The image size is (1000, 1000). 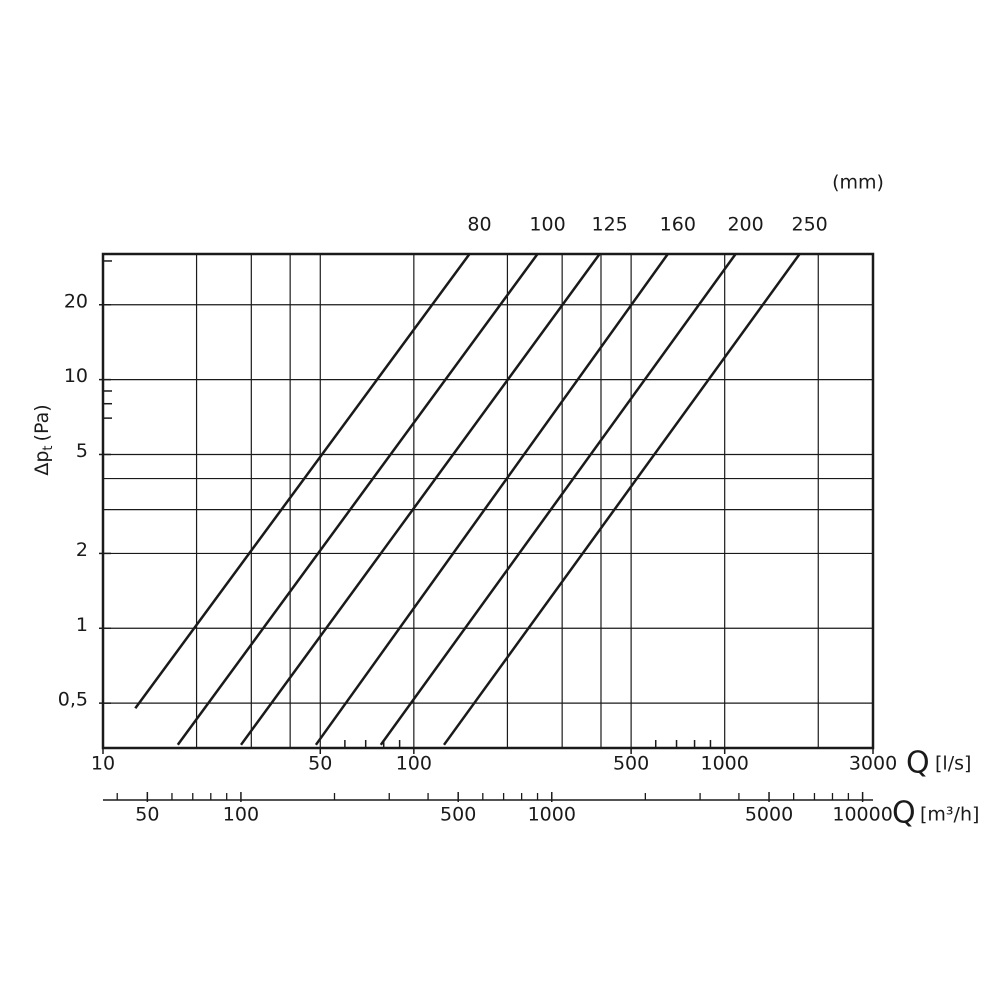 What do you see at coordinates (147, 815) in the screenshot?
I see `x2-tick-label: 50` at bounding box center [147, 815].